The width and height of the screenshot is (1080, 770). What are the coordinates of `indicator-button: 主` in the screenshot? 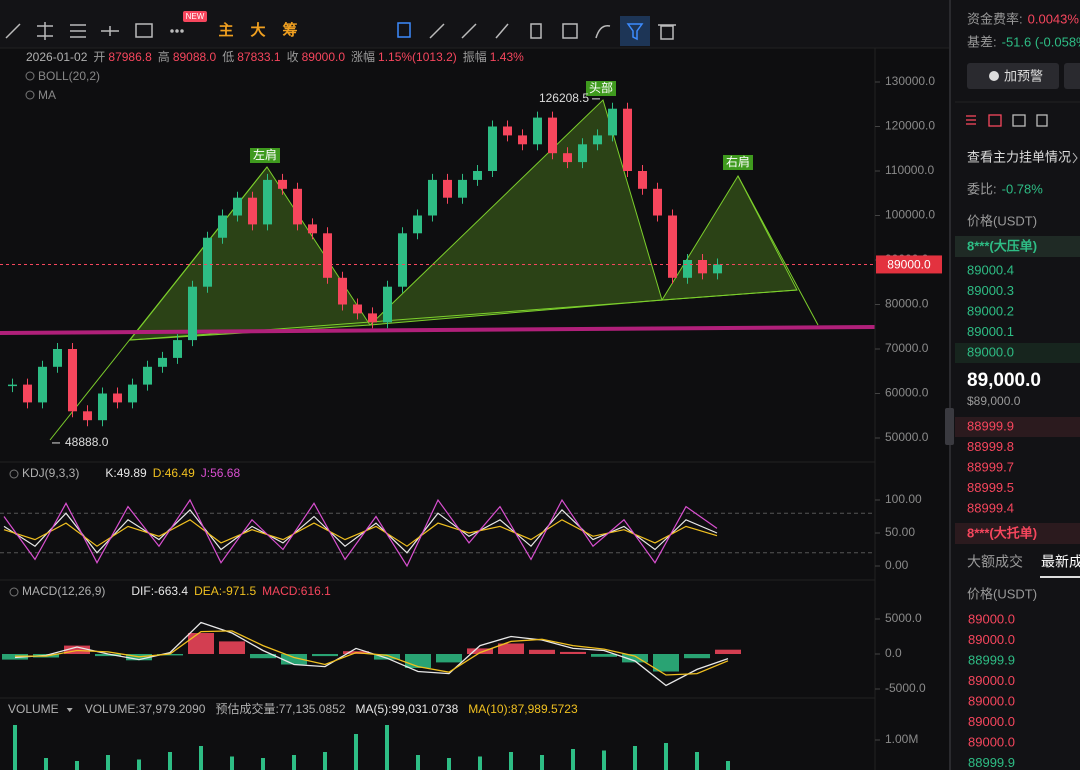 It's located at (225, 30).